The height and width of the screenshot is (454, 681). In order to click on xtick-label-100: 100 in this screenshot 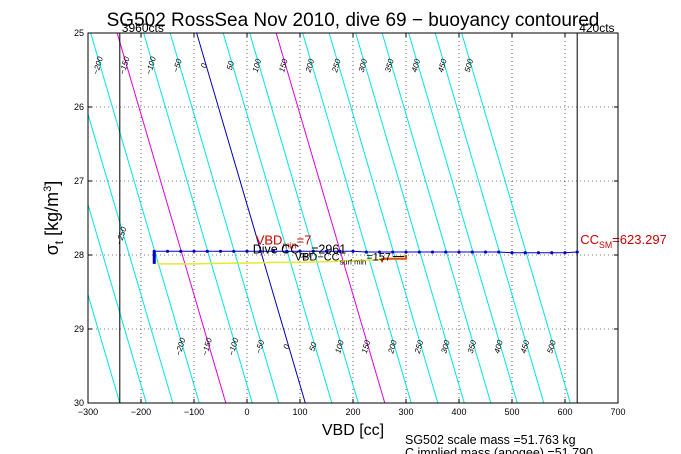, I will do `click(299, 412)`.